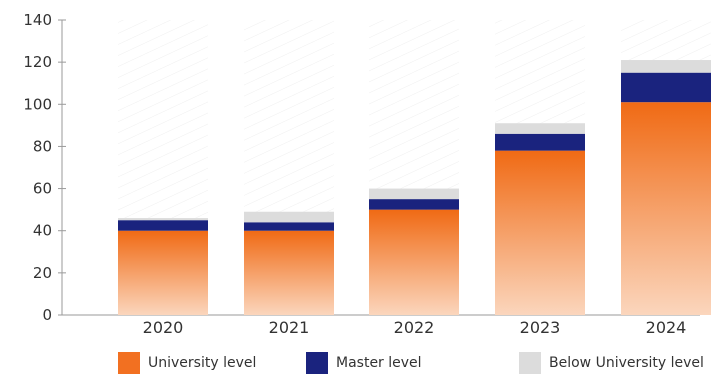 Image resolution: width=711 pixels, height=380 pixels. Describe the element at coordinates (42, 146) in the screenshot. I see `y-tick-label: 80` at that location.